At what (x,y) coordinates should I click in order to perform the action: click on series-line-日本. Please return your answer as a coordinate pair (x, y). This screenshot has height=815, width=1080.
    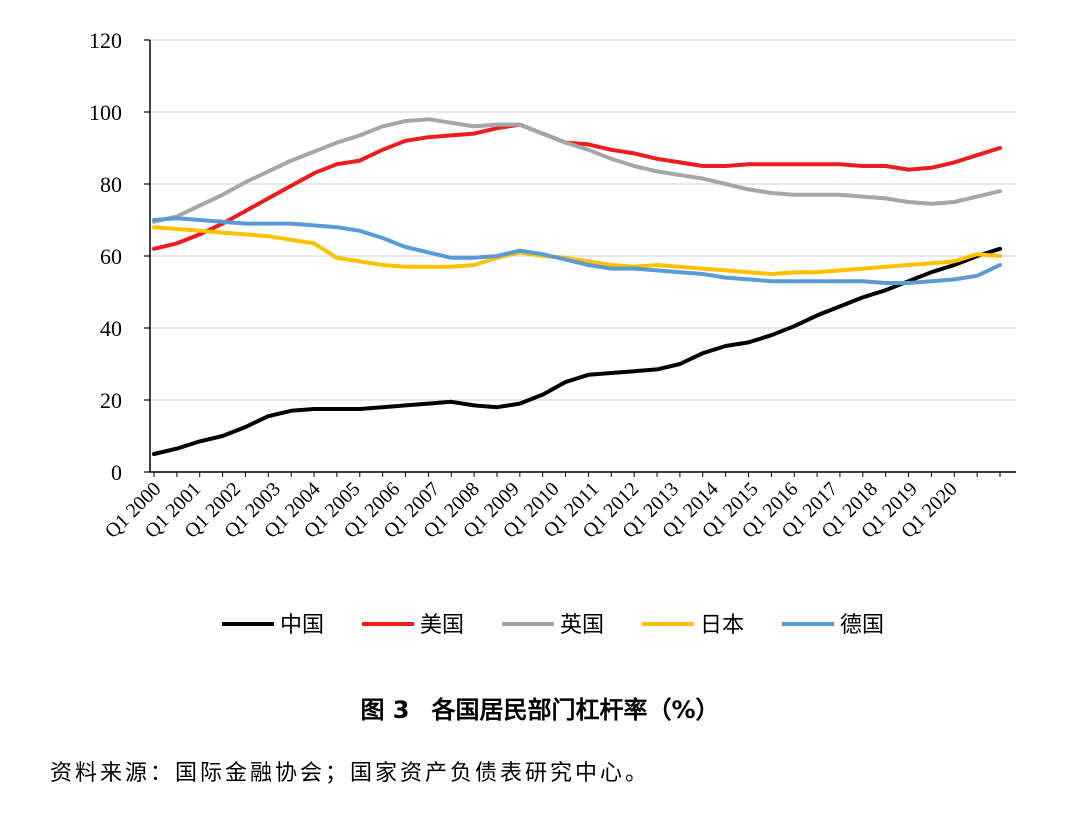
    Looking at the image, I should click on (577, 250).